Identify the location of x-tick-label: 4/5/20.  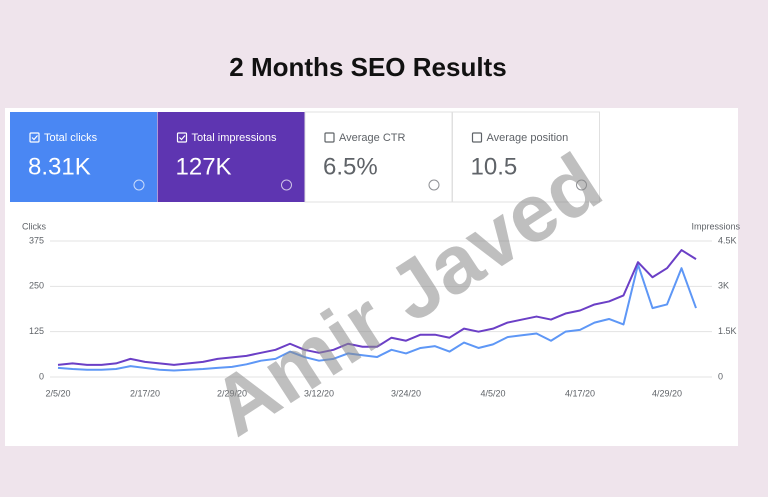
(492, 393).